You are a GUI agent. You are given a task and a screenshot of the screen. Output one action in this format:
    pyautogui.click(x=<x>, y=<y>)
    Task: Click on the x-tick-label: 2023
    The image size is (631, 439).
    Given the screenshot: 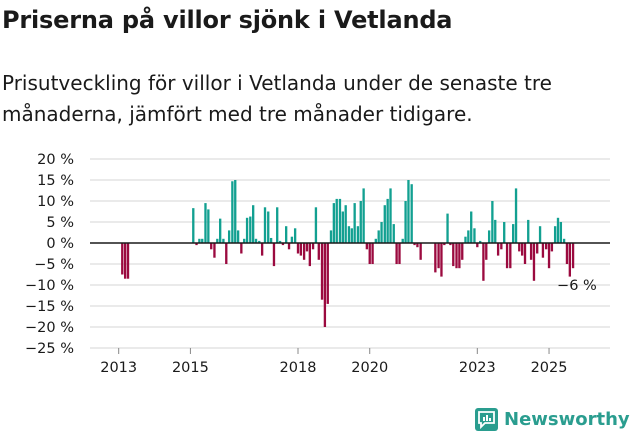 What is the action you would take?
    pyautogui.click(x=477, y=368)
    